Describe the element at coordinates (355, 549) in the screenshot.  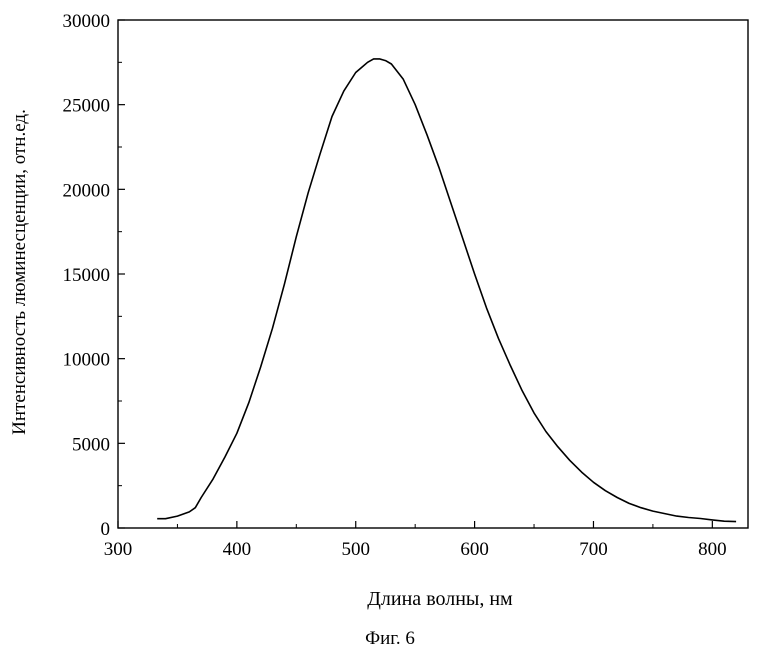
I see `x-tick-label: 500` at that location.